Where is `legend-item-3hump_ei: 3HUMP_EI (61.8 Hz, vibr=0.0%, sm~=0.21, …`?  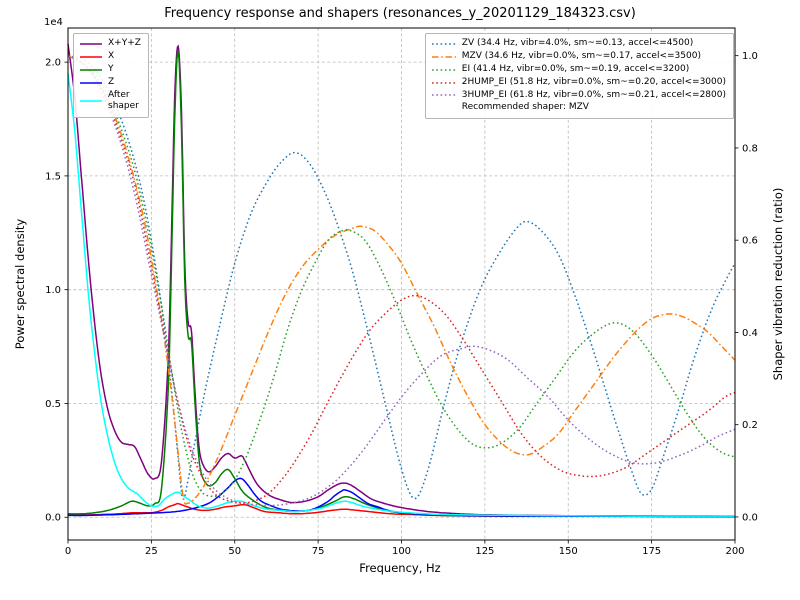
legend-item-3hump_ei: 3HUMP_EI (61.8 Hz, vibr=0.0%, sm~=0.21, … is located at coordinates (578, 96).